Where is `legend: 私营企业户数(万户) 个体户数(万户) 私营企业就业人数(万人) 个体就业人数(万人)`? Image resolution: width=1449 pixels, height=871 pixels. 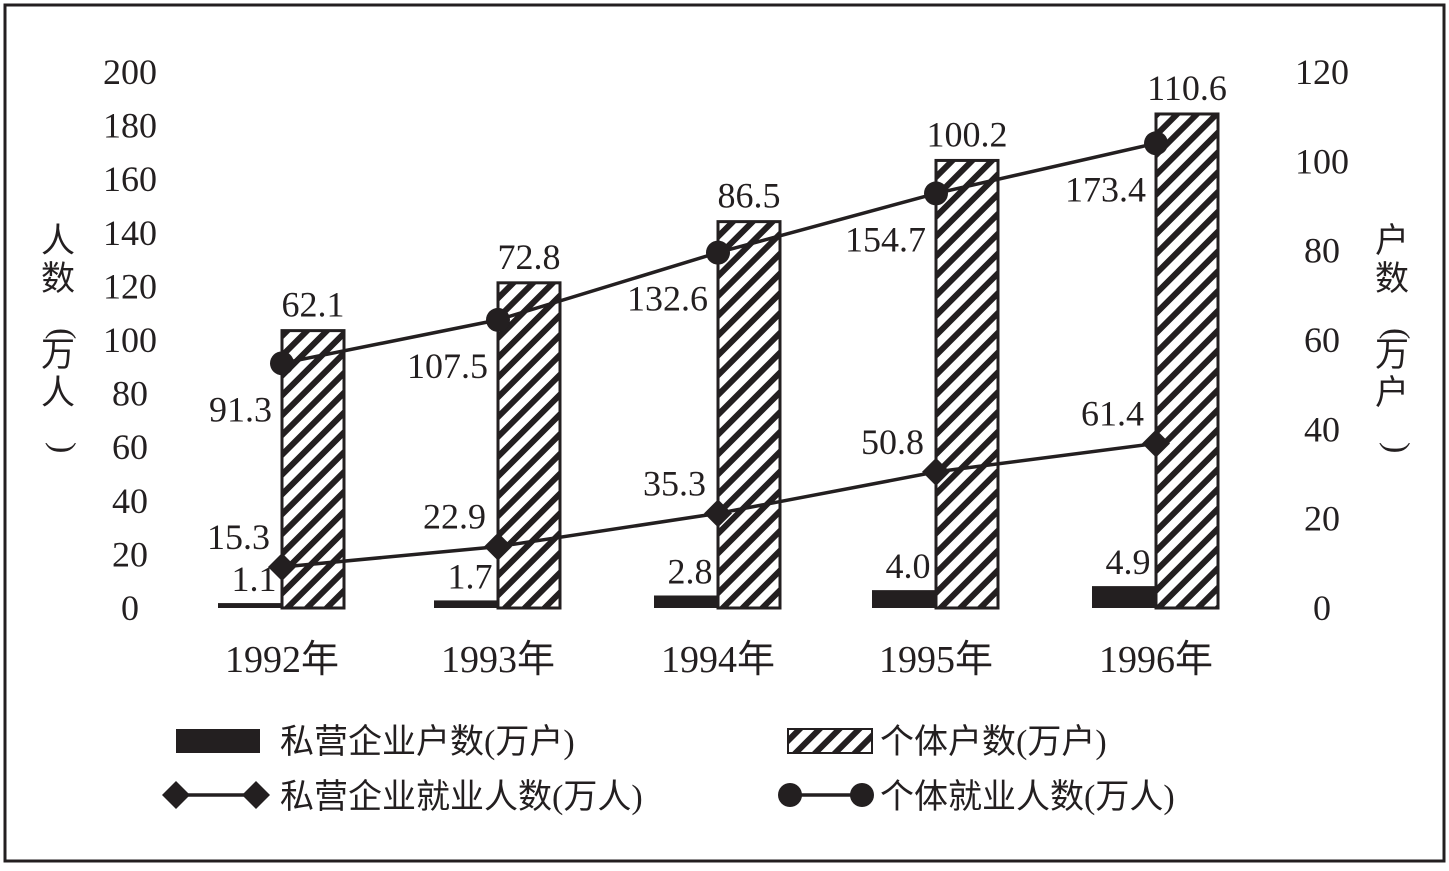
legend: 私营企业户数(万户) 个体户数(万户) 私营企业就业人数(万人) 个体就业人数(万人) is located at coordinates (668, 769).